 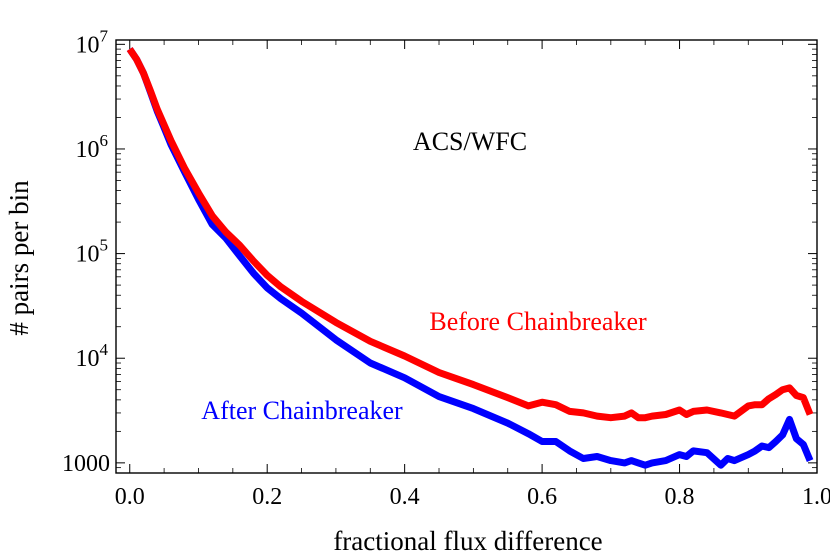 I want to click on y-tick-exponent: 7, so click(x=104, y=35).